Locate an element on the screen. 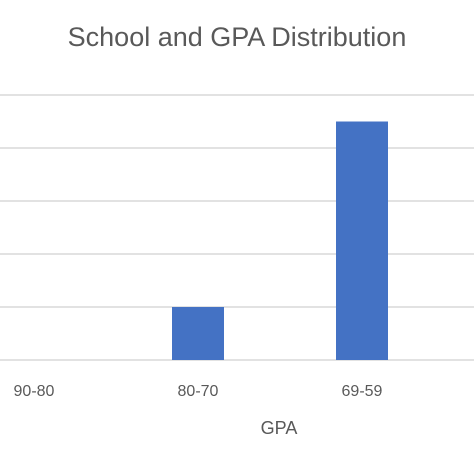  x-tick-labels: 90-80 80-70 69-59 is located at coordinates (198, 391).